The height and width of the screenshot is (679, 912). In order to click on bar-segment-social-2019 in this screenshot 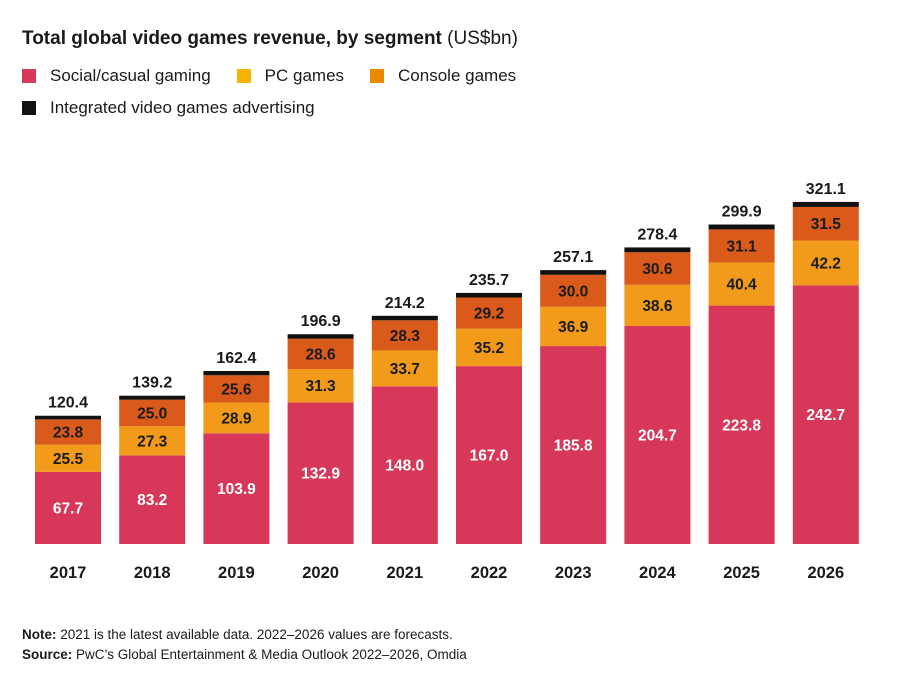, I will do `click(236, 488)`.